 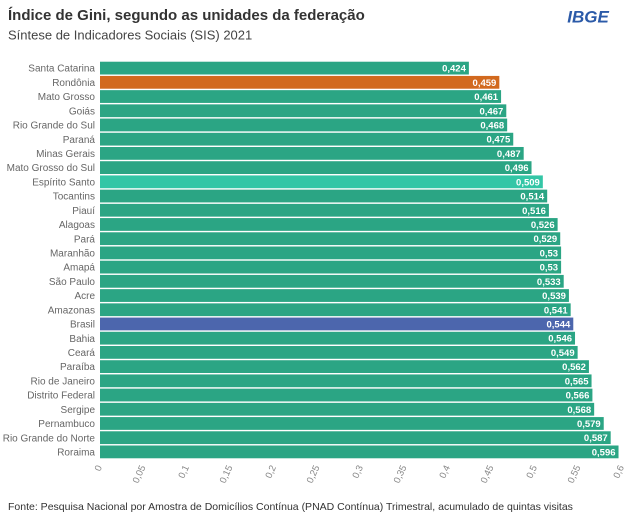 I want to click on x-tick-label: 0,45, so click(x=488, y=474).